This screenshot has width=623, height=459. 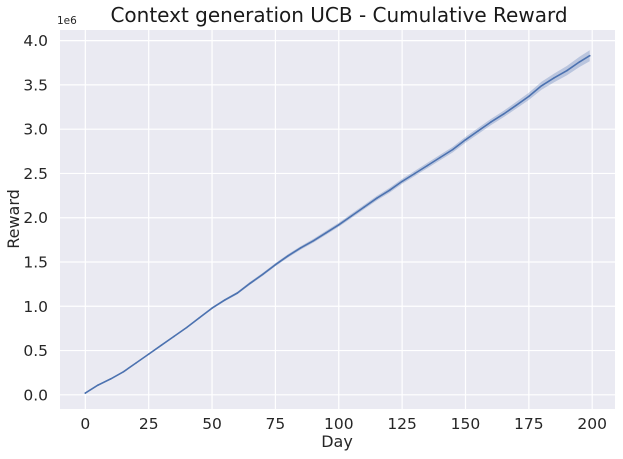 I want to click on y-tick-label: 1.5, so click(x=35, y=263).